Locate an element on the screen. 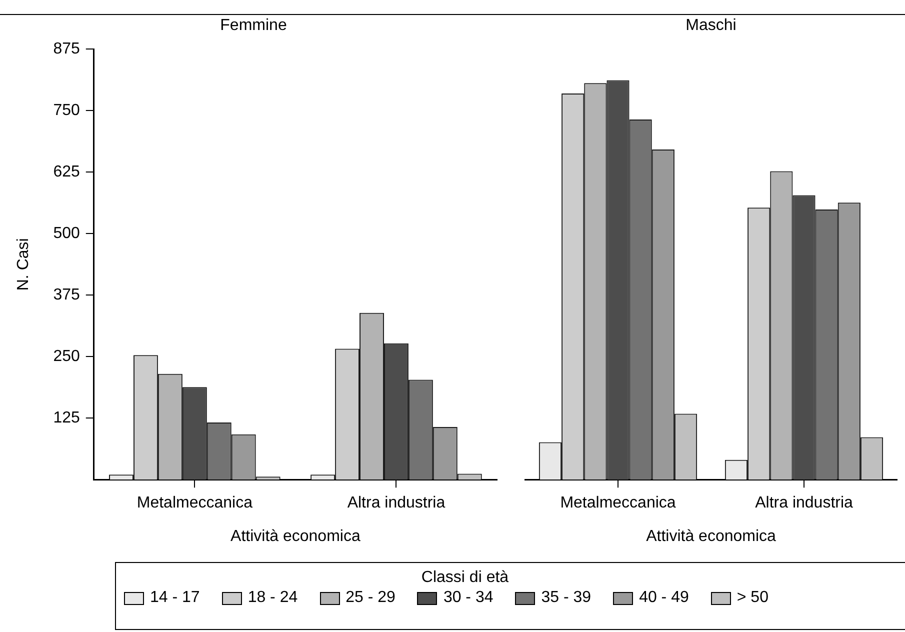  chart-title: Femmine is located at coordinates (253, 25).